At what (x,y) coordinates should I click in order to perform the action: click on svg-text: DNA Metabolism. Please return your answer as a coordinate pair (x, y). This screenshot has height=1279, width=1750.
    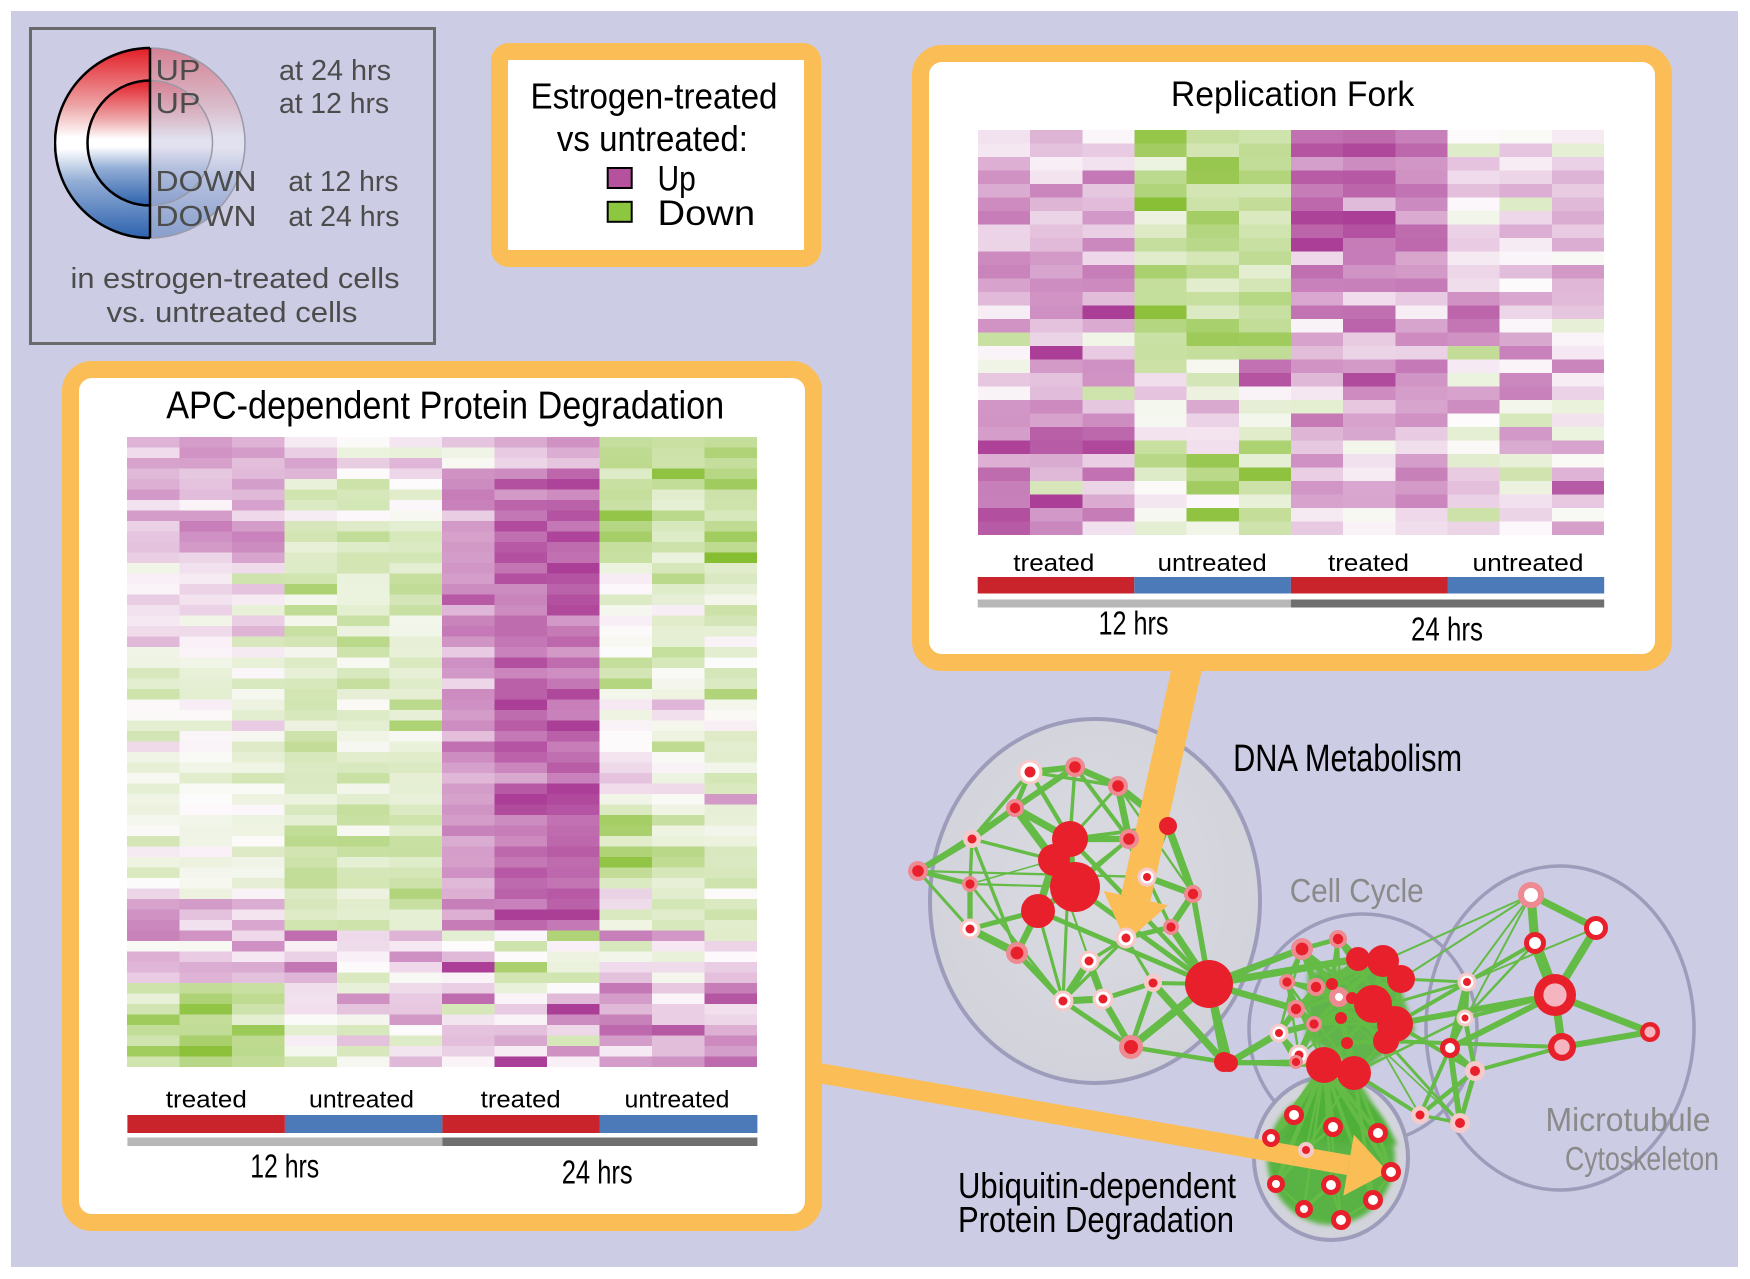
    Looking at the image, I should click on (1347, 759).